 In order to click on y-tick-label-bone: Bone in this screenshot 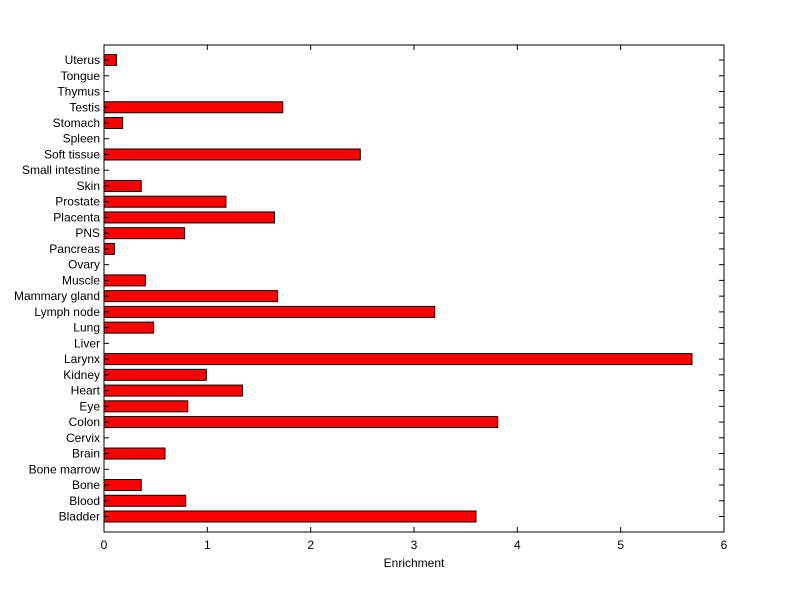, I will do `click(86, 485)`.